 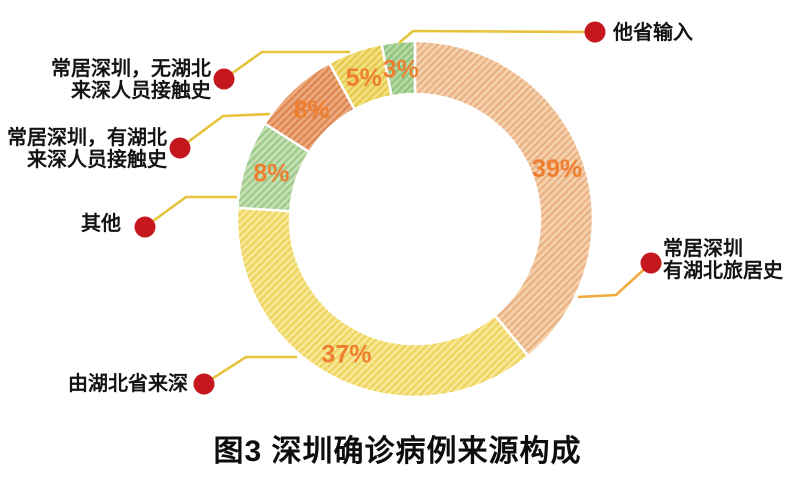 I want to click on callout-line: 常居深圳，有湖北, so click(x=87, y=138).